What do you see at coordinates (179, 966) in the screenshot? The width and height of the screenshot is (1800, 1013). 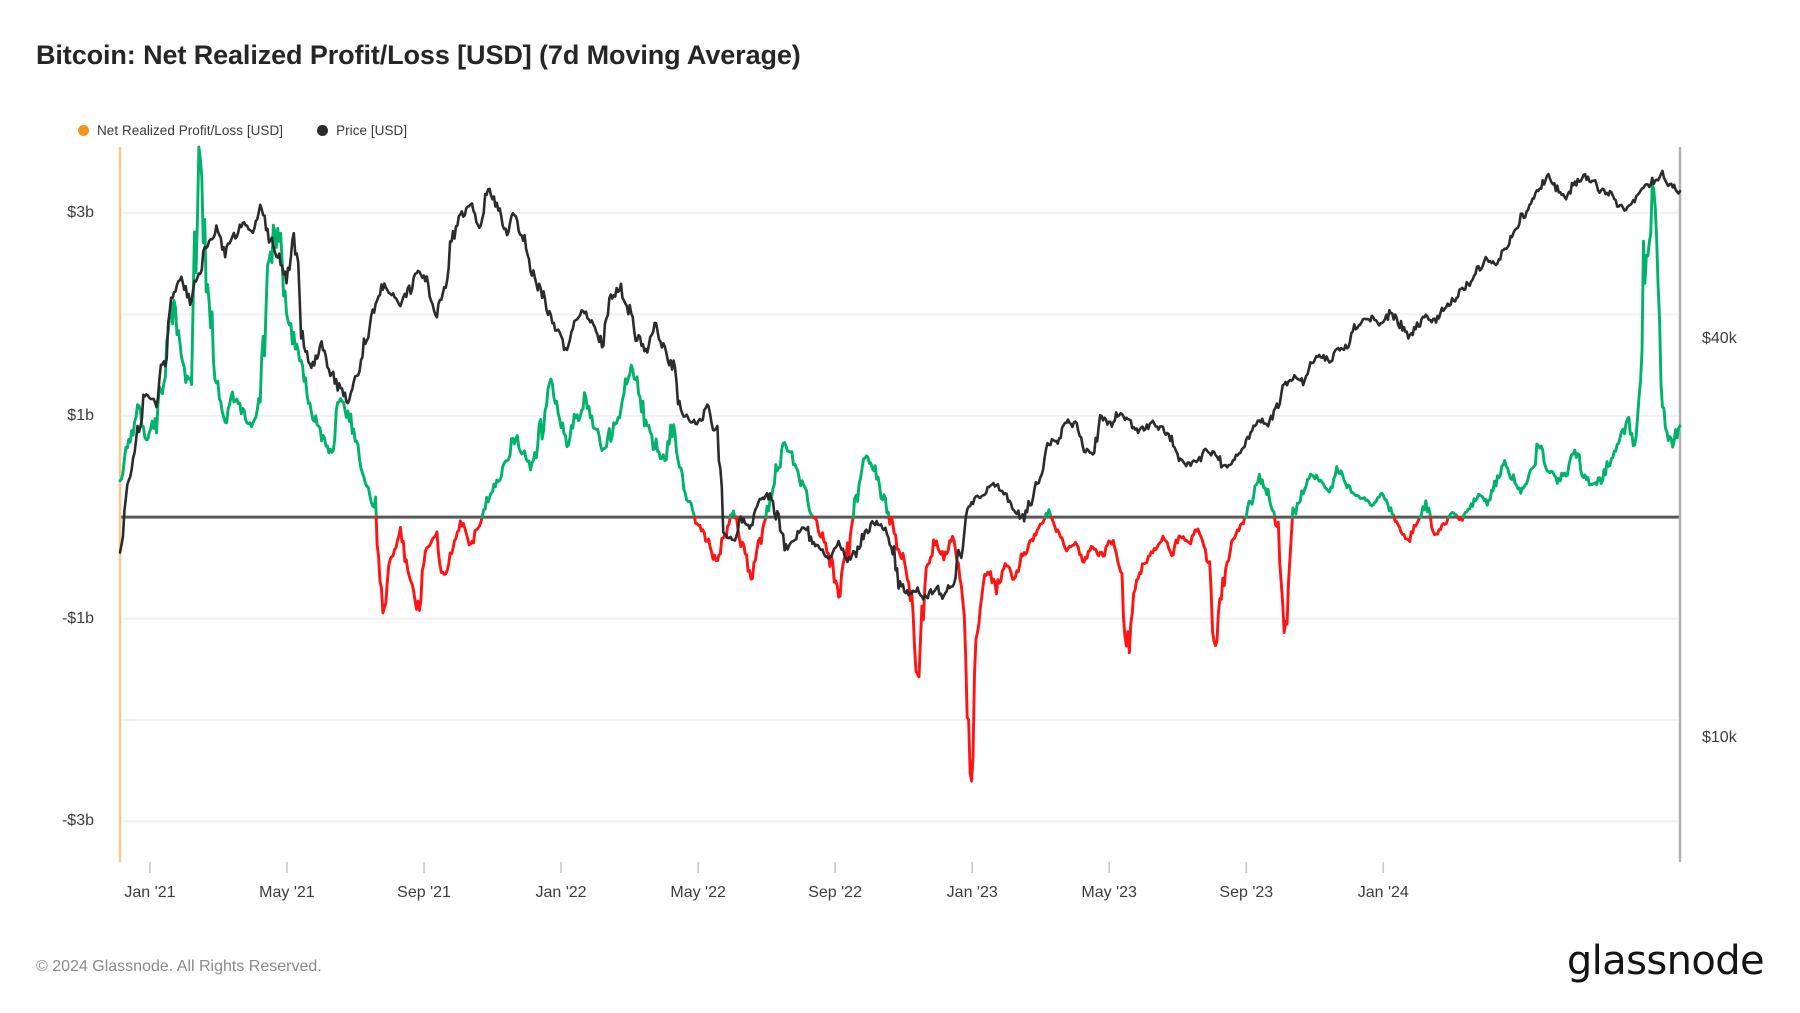 I see `footer-copyright: © 2024 Glassnode. All Rights Reserved.` at bounding box center [179, 966].